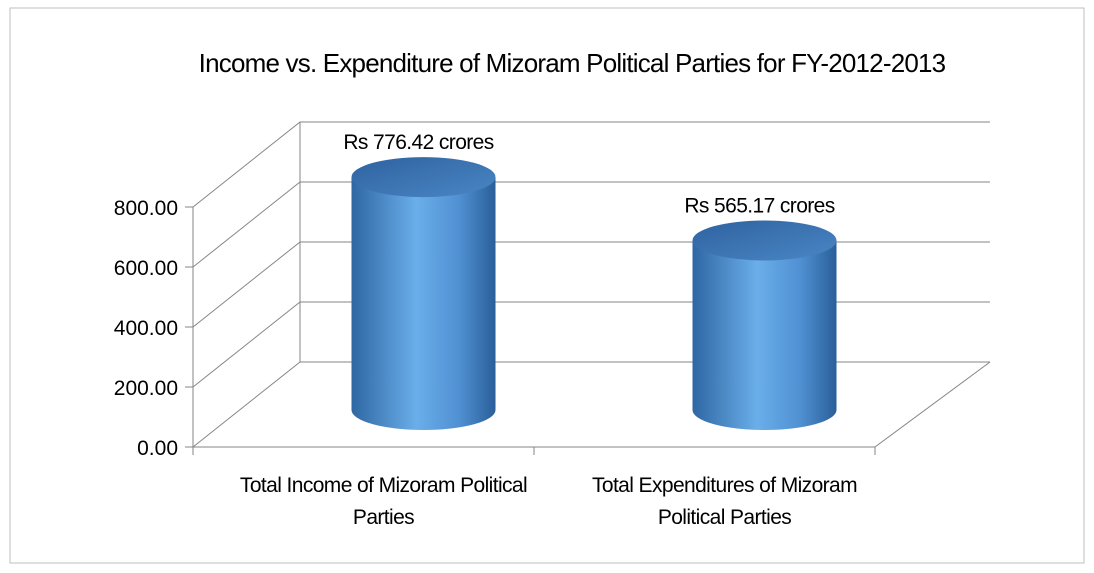 This screenshot has height=573, width=1094. What do you see at coordinates (418, 142) in the screenshot?
I see `data-label: Rs 776.42 crores` at bounding box center [418, 142].